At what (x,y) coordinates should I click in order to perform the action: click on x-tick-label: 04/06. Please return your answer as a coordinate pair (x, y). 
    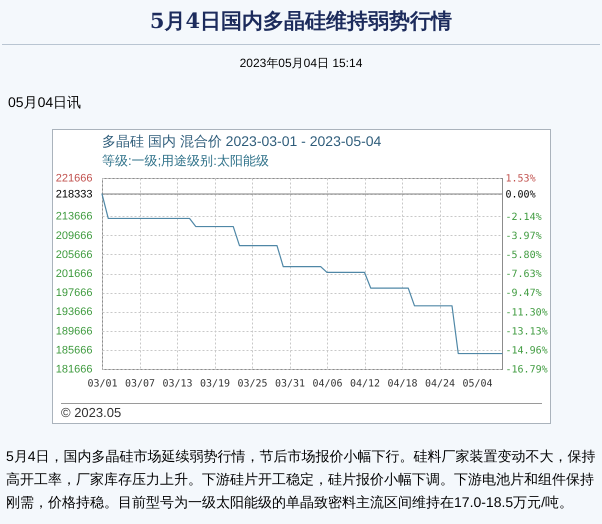
    Looking at the image, I should click on (327, 384).